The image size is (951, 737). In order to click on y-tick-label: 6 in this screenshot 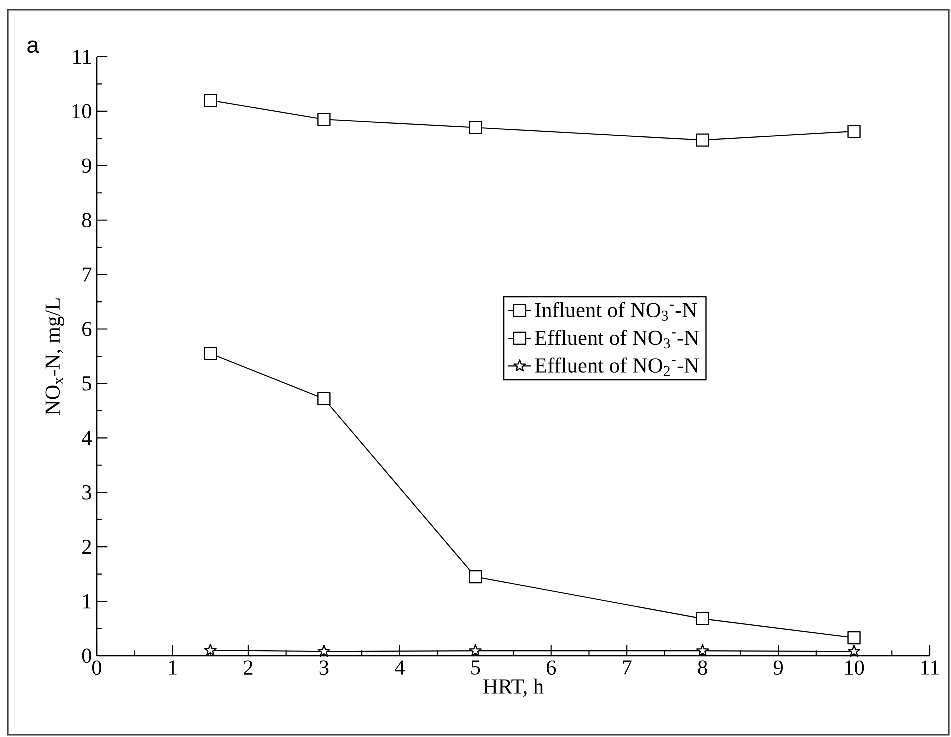, I will do `click(87, 329)`.